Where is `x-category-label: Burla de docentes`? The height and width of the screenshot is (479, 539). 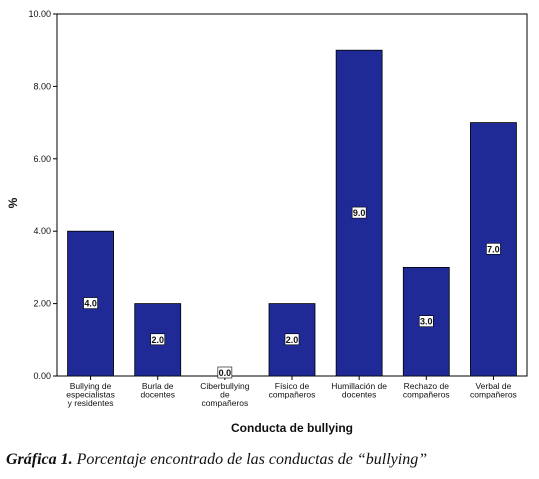 x-category-label: Burla de docentes is located at coordinates (157, 390).